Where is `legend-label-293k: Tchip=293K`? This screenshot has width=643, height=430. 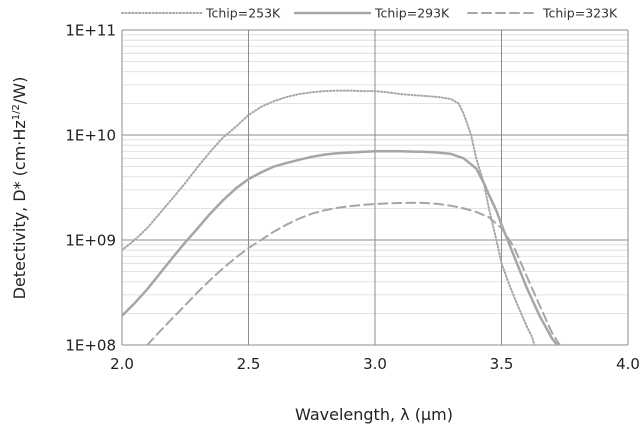 legend-label-293k: Tchip=293K is located at coordinates (412, 13).